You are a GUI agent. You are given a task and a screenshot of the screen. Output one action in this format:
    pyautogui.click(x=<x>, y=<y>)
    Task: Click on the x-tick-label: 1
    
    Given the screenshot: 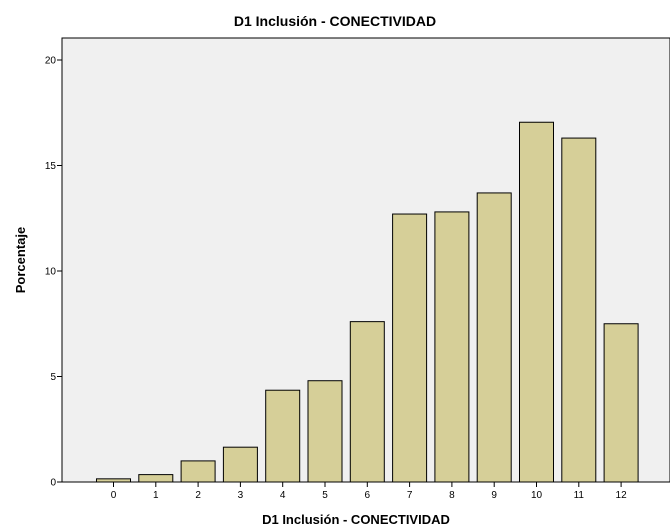 What is the action you would take?
    pyautogui.click(x=156, y=495)
    